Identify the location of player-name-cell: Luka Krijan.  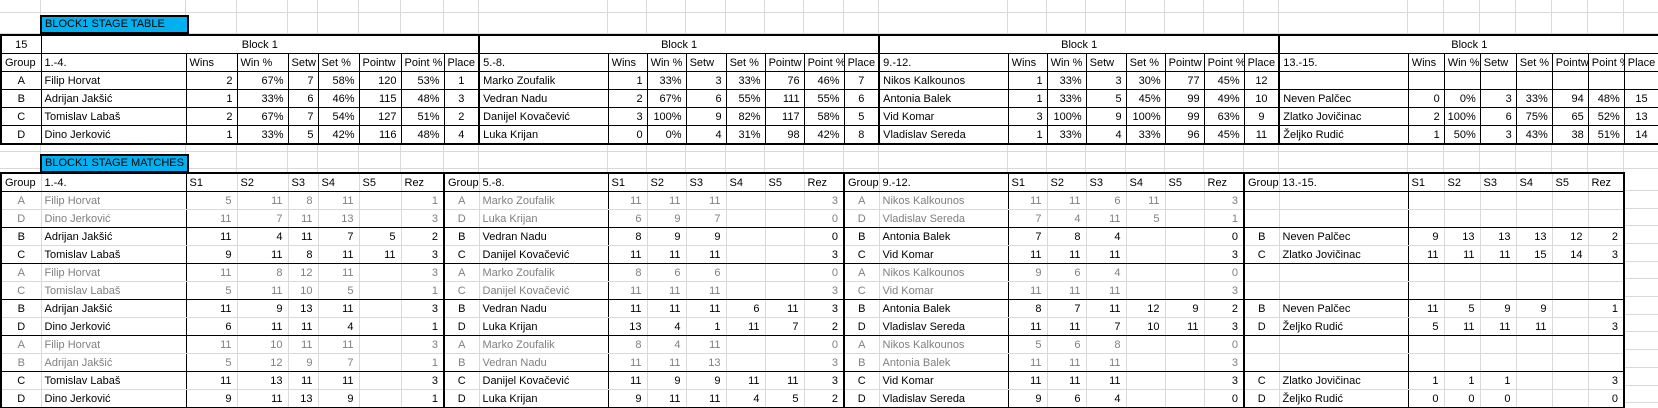
(543, 135).